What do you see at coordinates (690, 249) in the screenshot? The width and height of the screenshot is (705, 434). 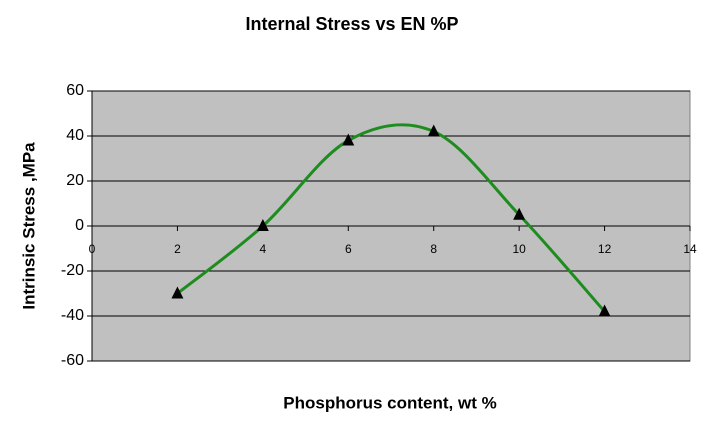 I see `x-tick-label: 14` at bounding box center [690, 249].